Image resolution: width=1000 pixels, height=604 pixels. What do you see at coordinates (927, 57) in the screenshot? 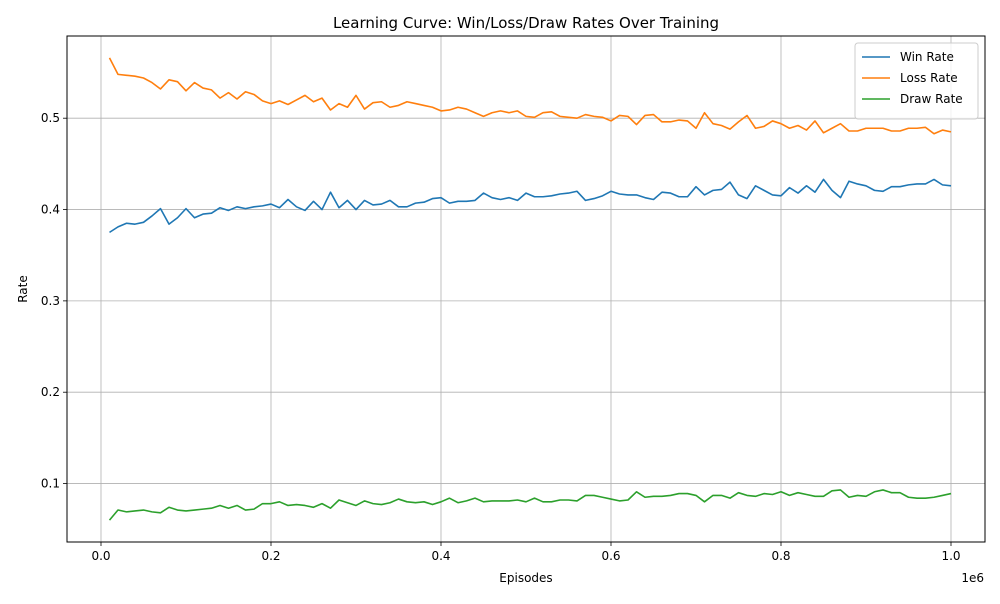
I see `legend-label-win-rate: Win Rate` at bounding box center [927, 57].